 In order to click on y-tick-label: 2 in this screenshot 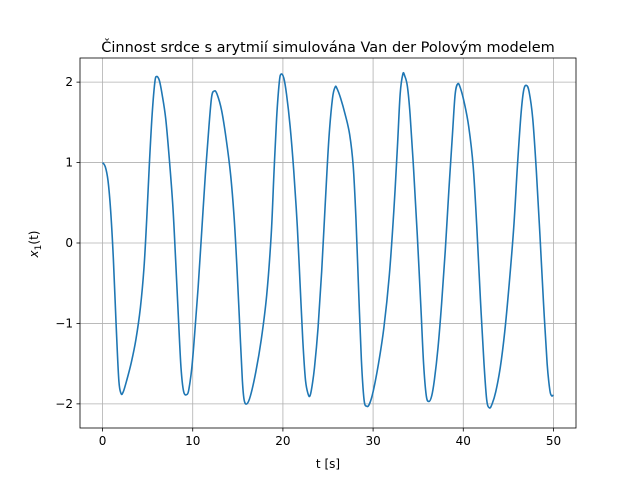, I will do `click(69, 82)`.